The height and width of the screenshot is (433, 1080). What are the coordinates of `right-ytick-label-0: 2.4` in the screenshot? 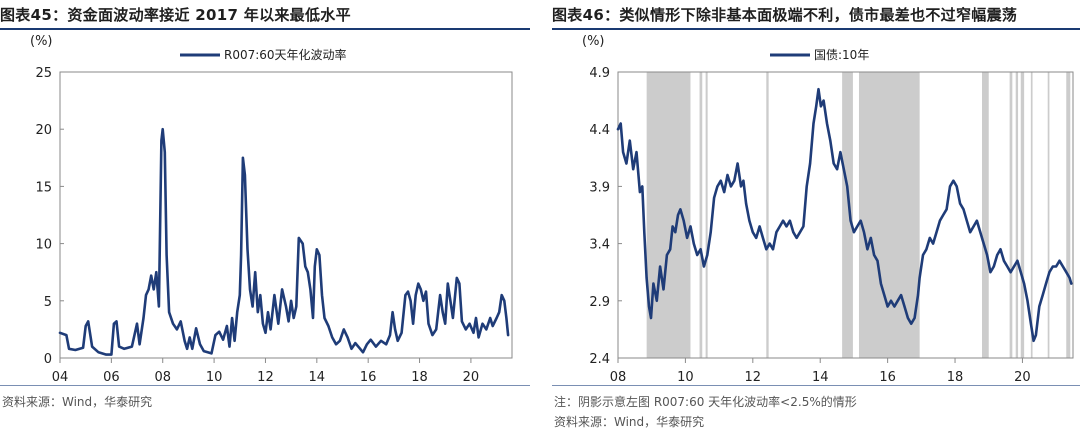 It's located at (599, 359).